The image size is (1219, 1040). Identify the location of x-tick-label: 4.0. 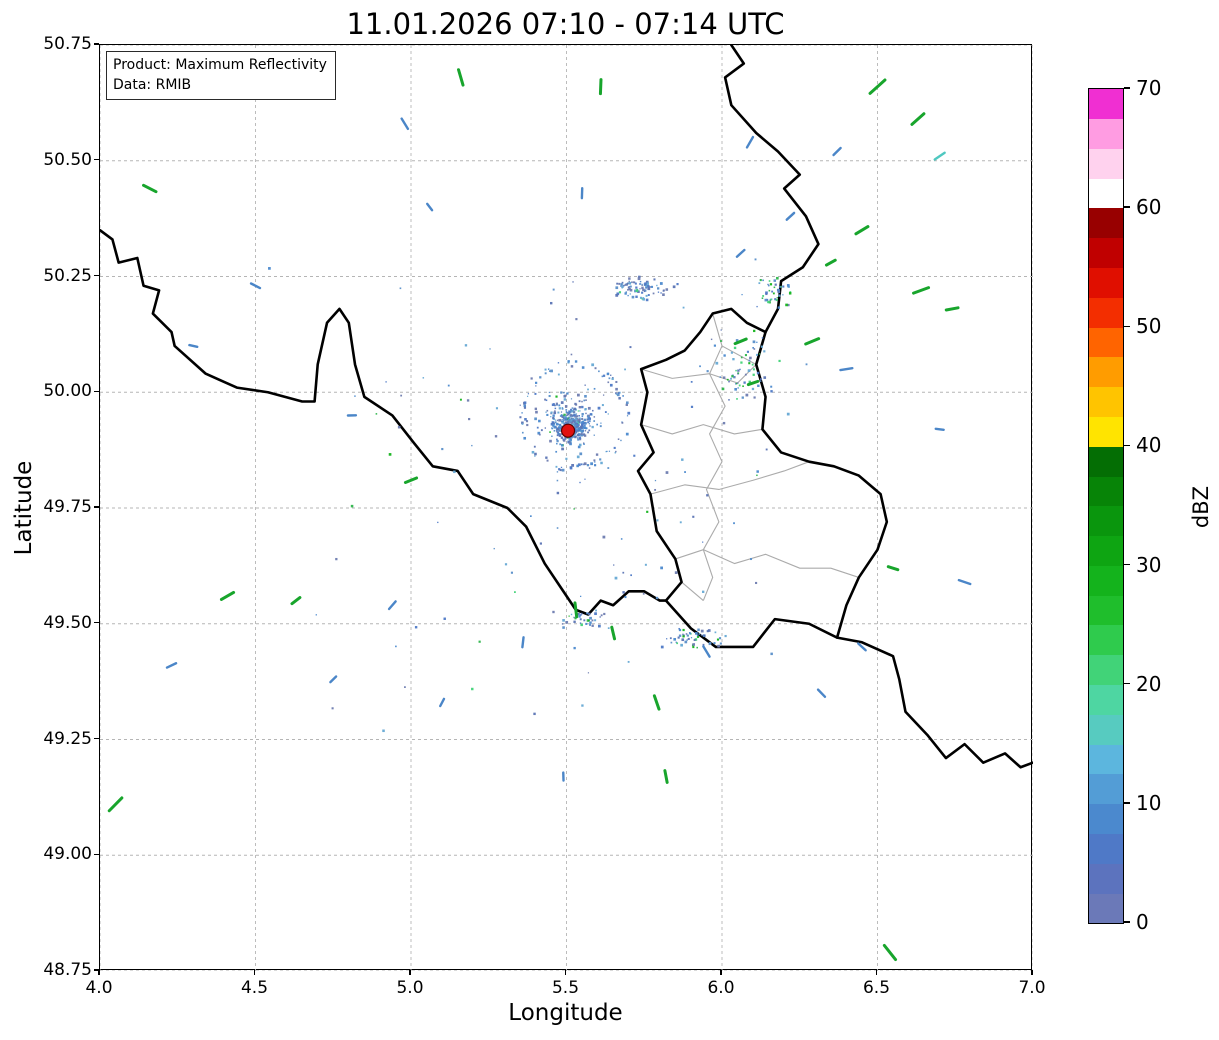
(99, 988).